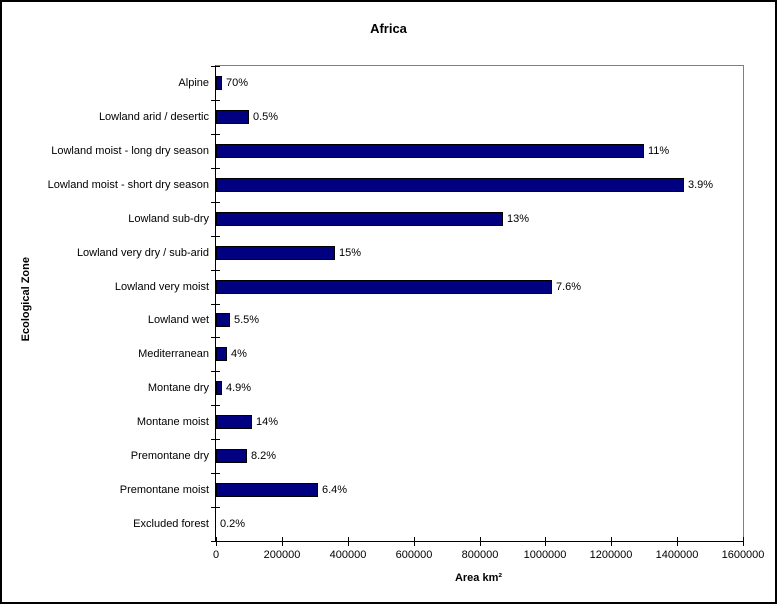 The width and height of the screenshot is (777, 604). Describe the element at coordinates (659, 151) in the screenshot. I see `data-label: 11%` at that location.